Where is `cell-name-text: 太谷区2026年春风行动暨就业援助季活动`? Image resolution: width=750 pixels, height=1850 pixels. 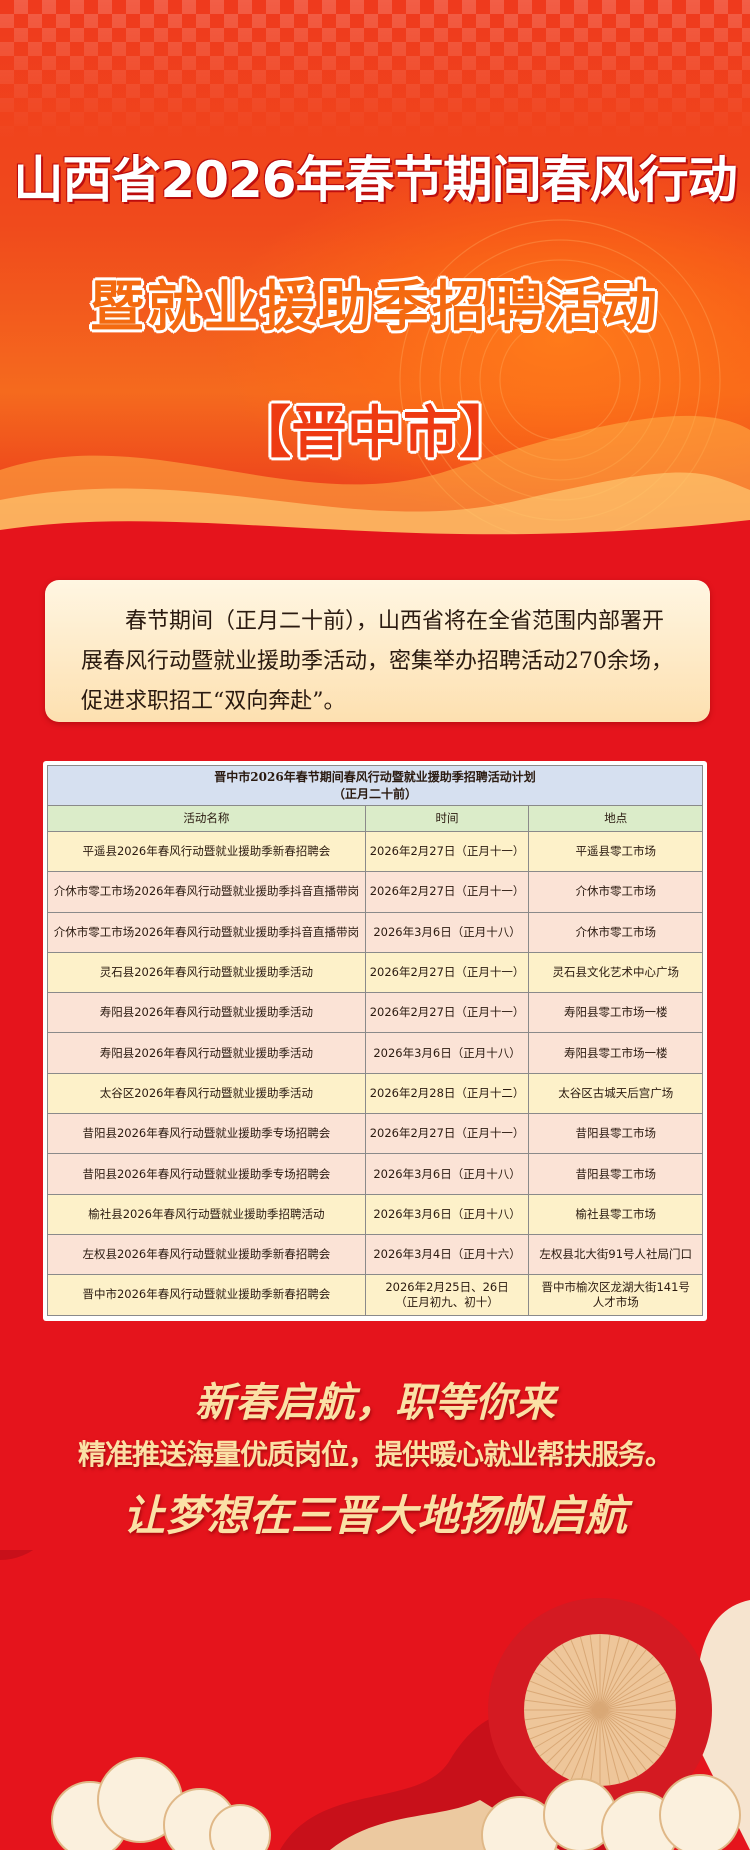 cell-name-text: 太谷区2026年春风行动暨就业援助季活动 is located at coordinates (206, 1092).